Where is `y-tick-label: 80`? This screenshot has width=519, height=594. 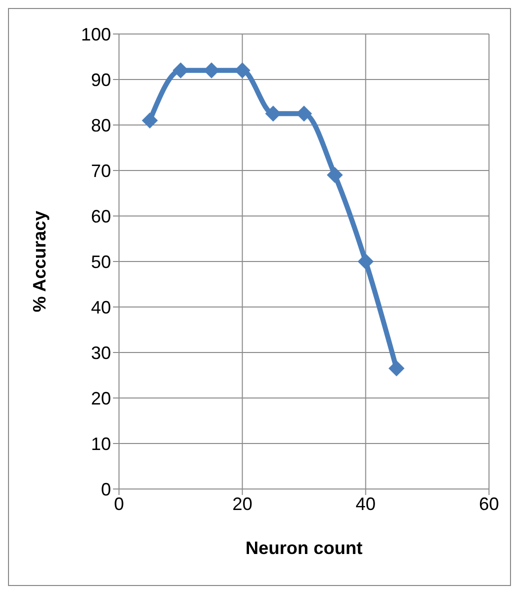
y-tick-label: 80 is located at coordinates (100, 125).